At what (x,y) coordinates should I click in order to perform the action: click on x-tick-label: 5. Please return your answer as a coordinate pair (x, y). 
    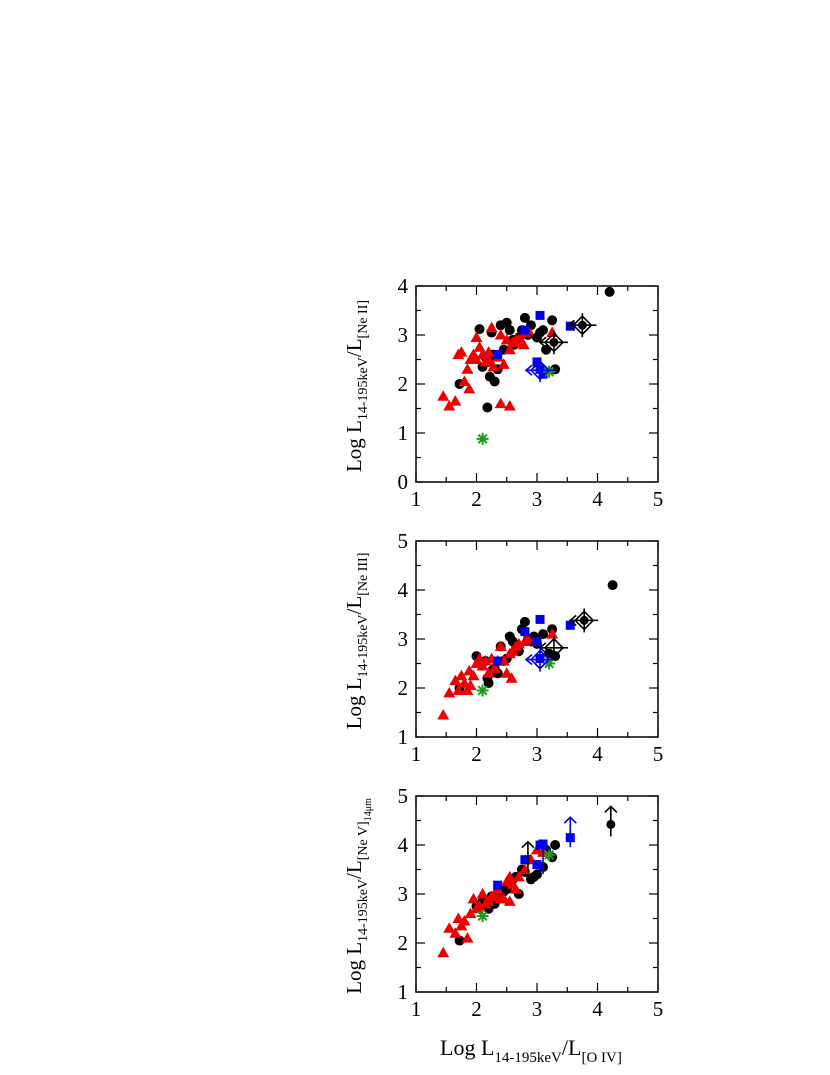
    Looking at the image, I should click on (658, 754).